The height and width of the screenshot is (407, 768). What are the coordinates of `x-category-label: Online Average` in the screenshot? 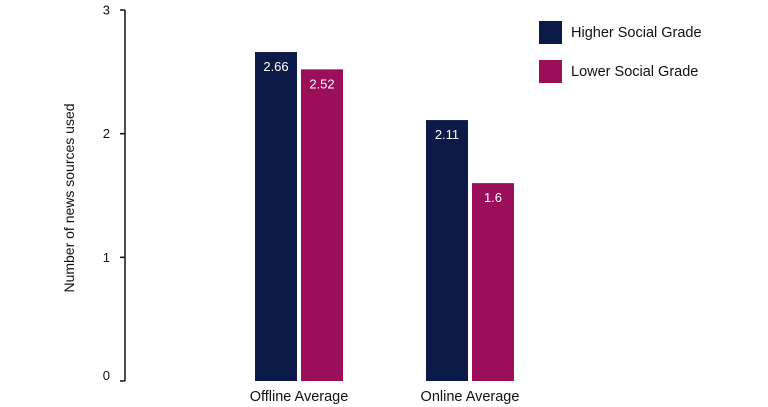 It's located at (470, 397).